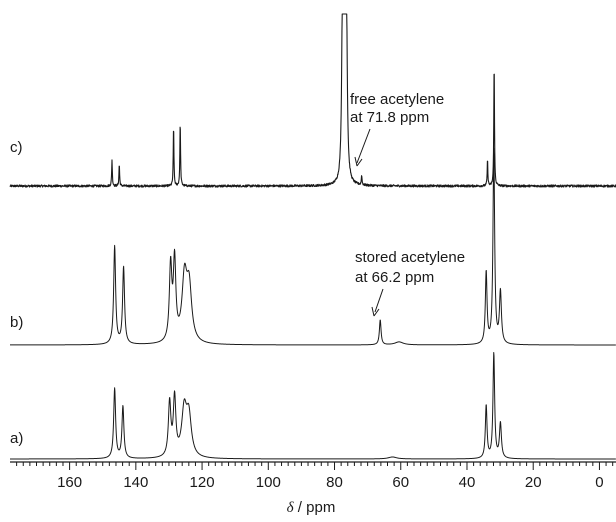 Image resolution: width=616 pixels, height=522 pixels. Describe the element at coordinates (400, 482) in the screenshot. I see `x-tick-label: 60` at that location.